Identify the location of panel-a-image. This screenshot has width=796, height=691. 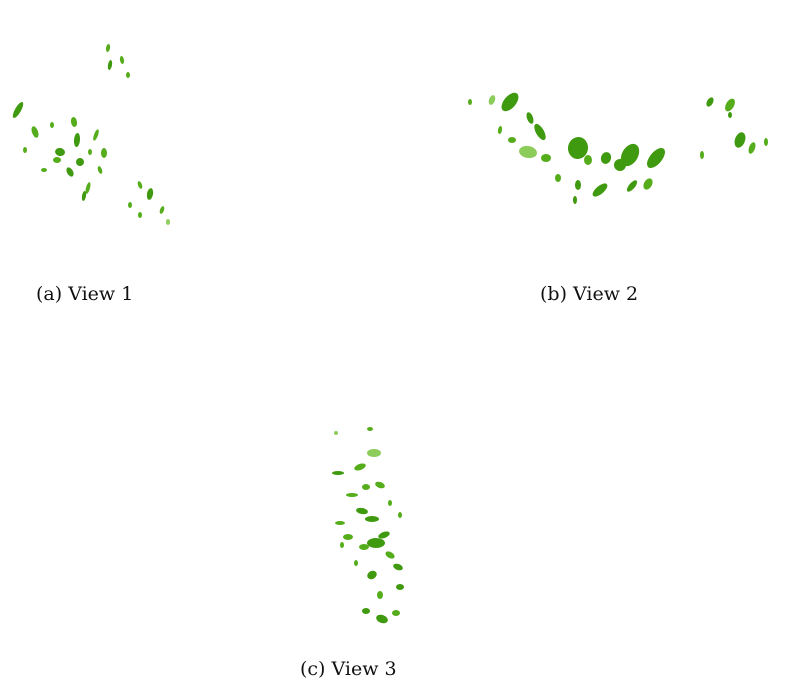
(100, 135).